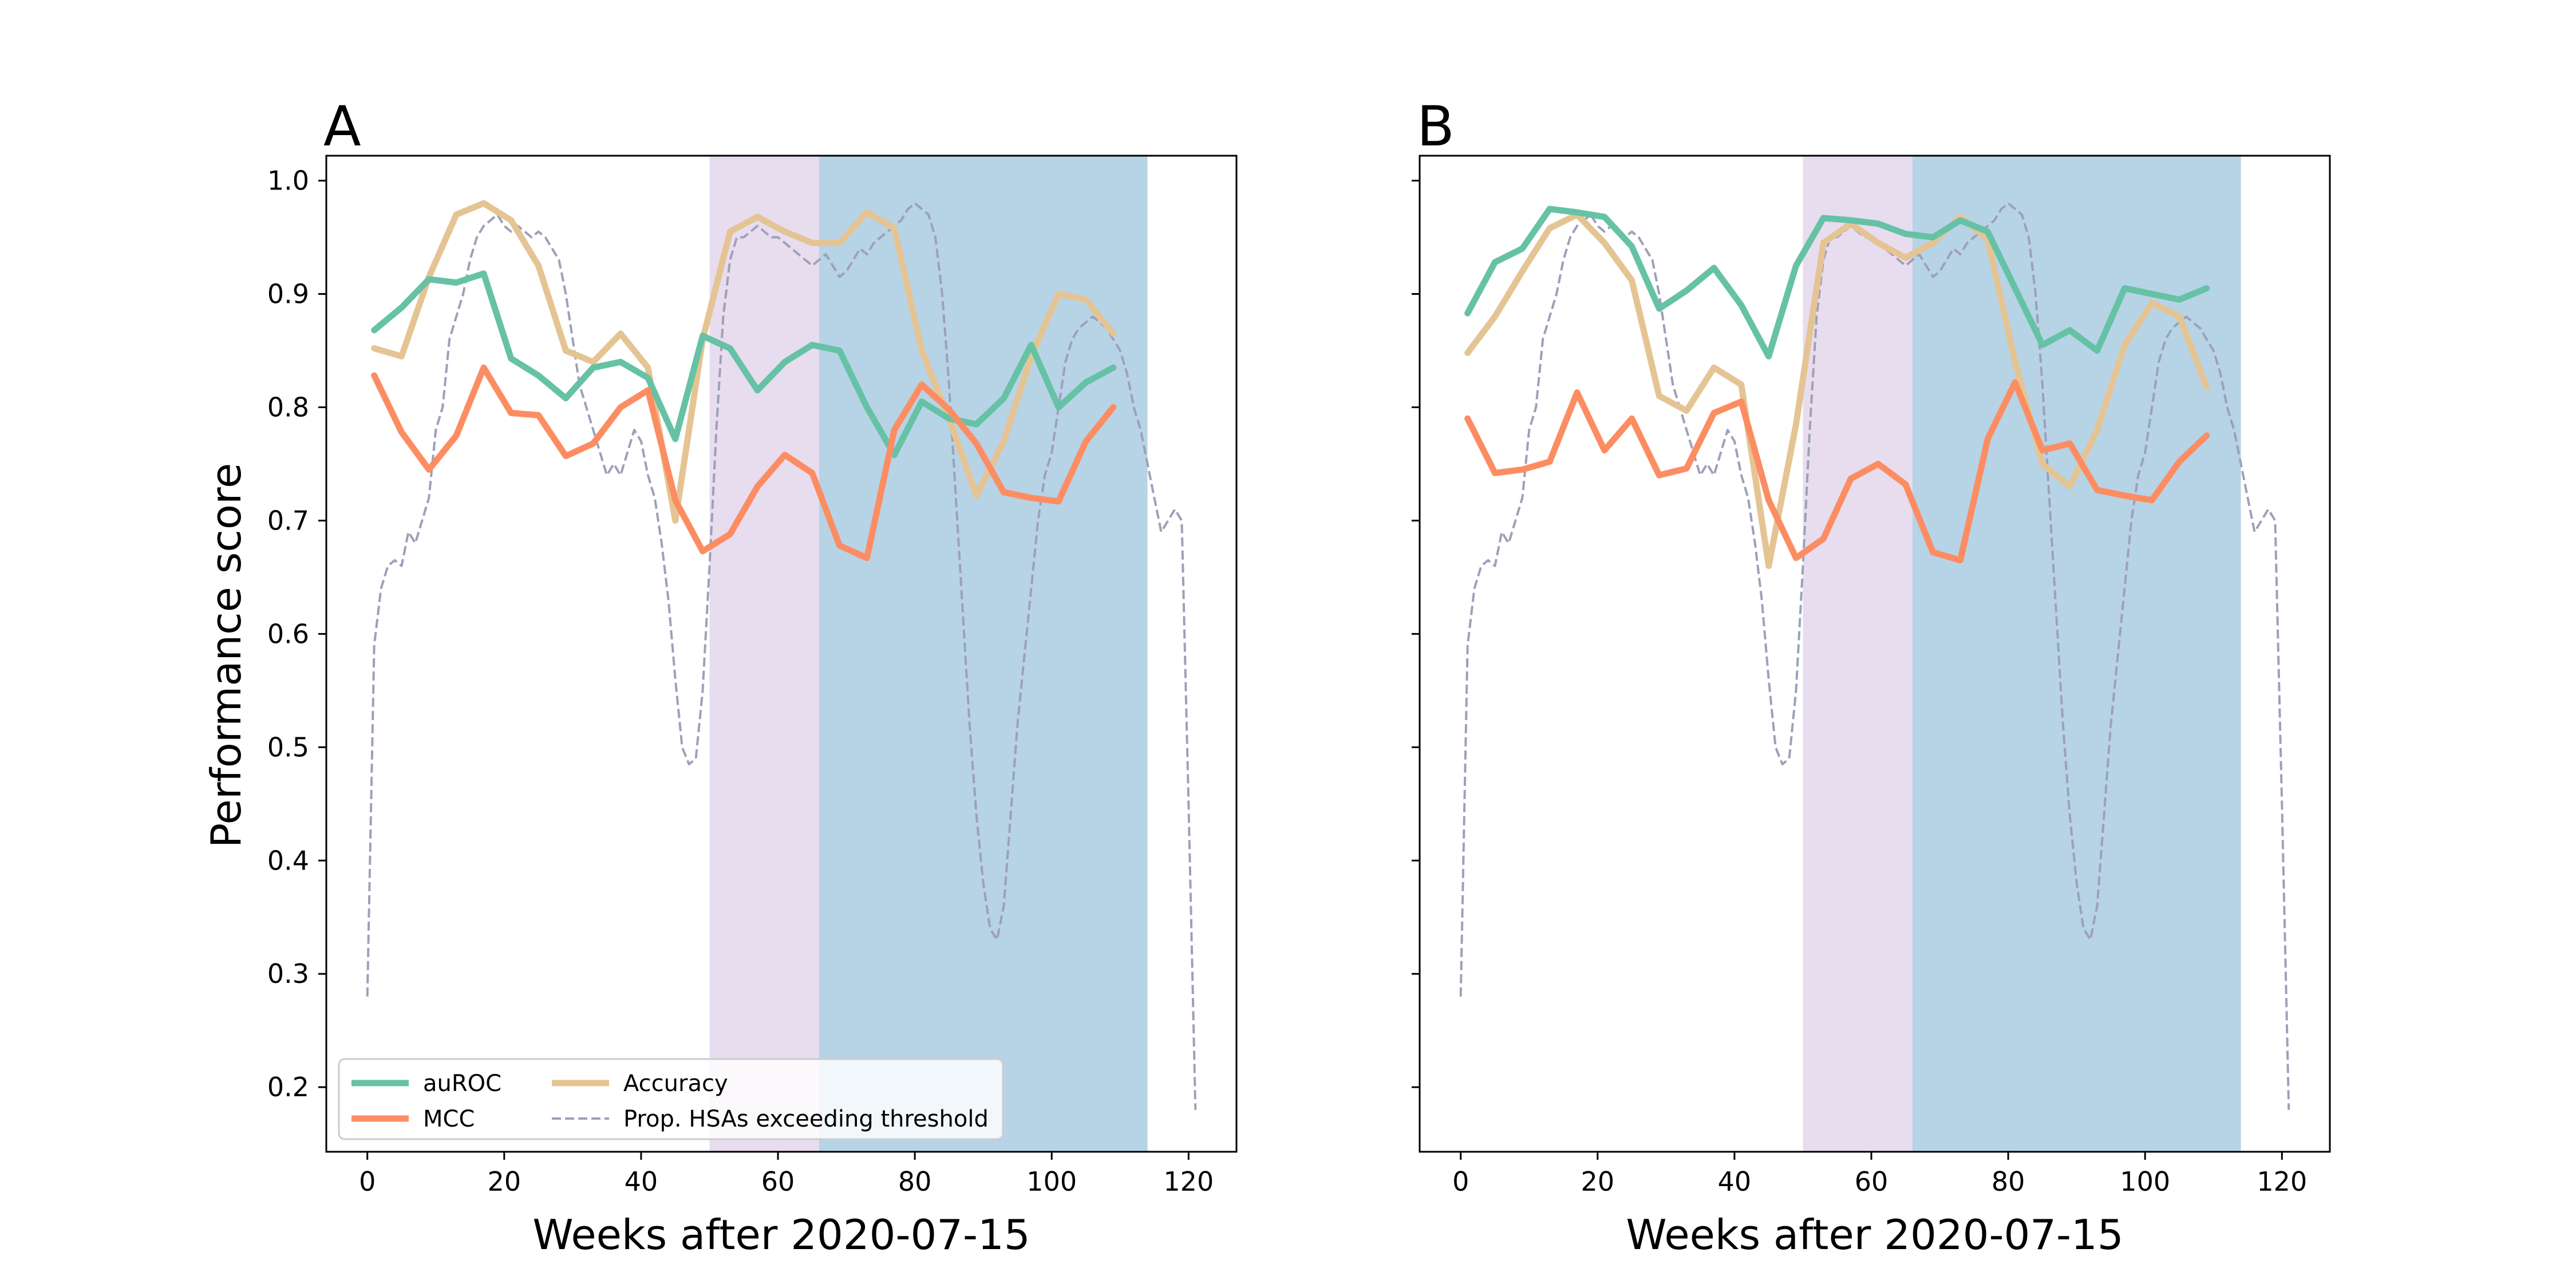 Image resolution: width=2576 pixels, height=1288 pixels. What do you see at coordinates (449, 1119) in the screenshot?
I see `legend-label-mcc: MCC` at bounding box center [449, 1119].